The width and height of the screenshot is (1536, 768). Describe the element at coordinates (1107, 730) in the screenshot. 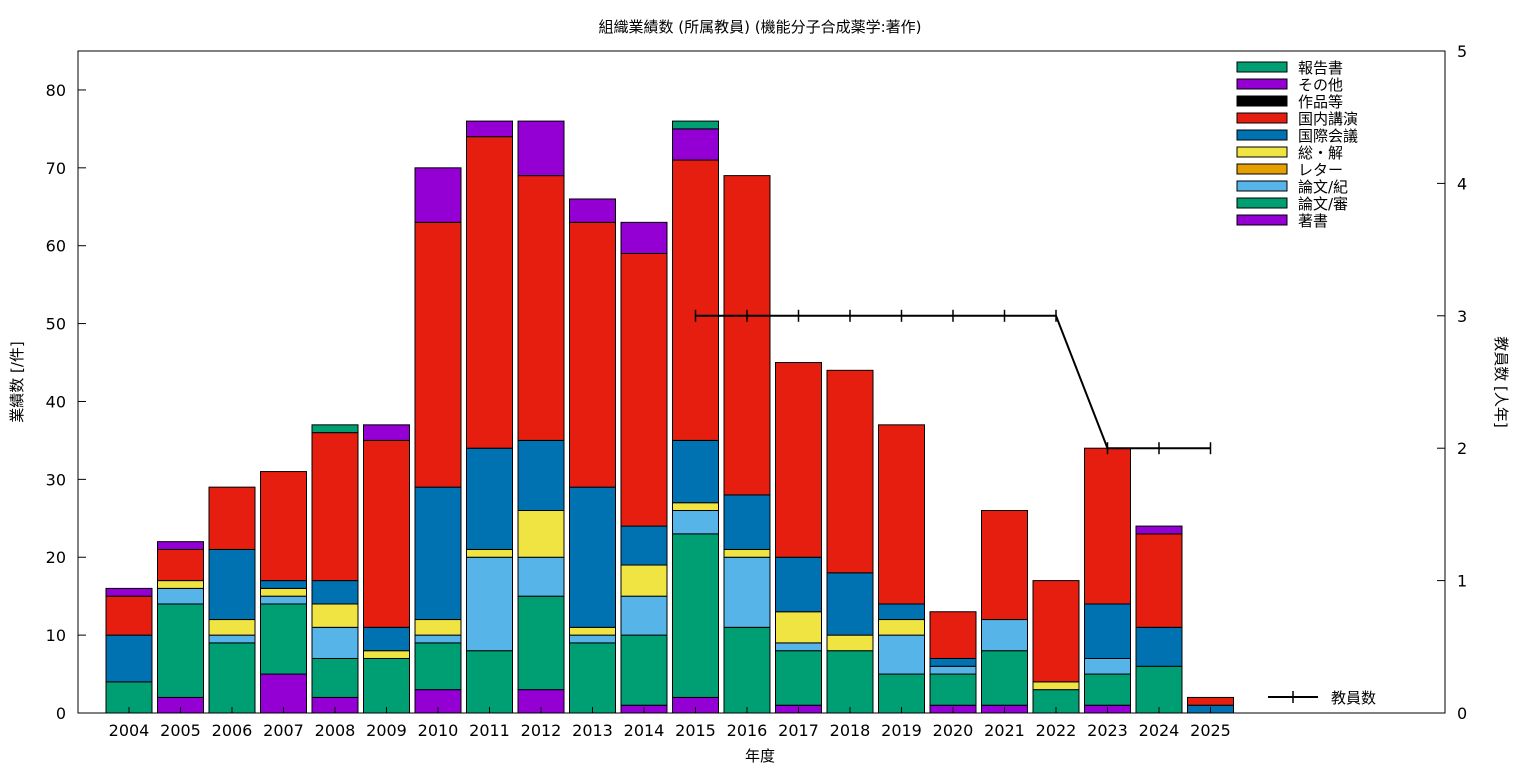

I see `x-tick-label: 2023` at that location.